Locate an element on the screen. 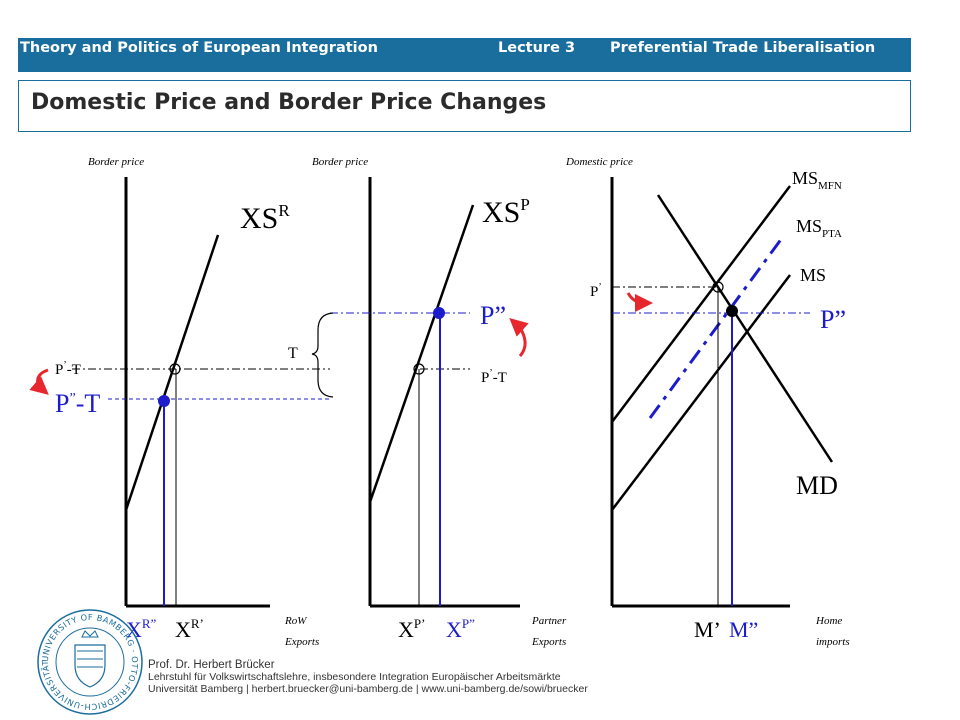 The image size is (960, 720). ms-label: MS is located at coordinates (813, 275).